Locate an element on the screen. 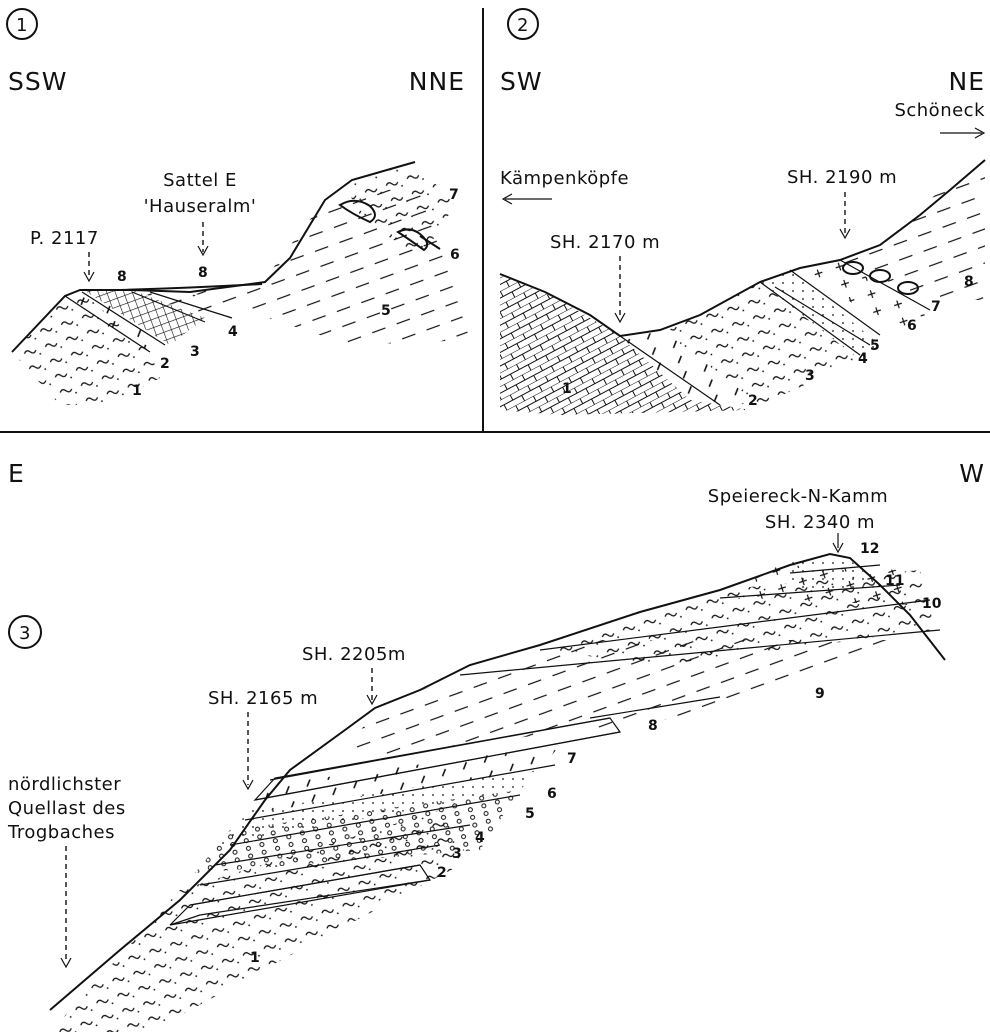 Image resolution: width=990 pixels, height=1032 pixels. p3-unit-4-circles is located at coordinates (357, 831).